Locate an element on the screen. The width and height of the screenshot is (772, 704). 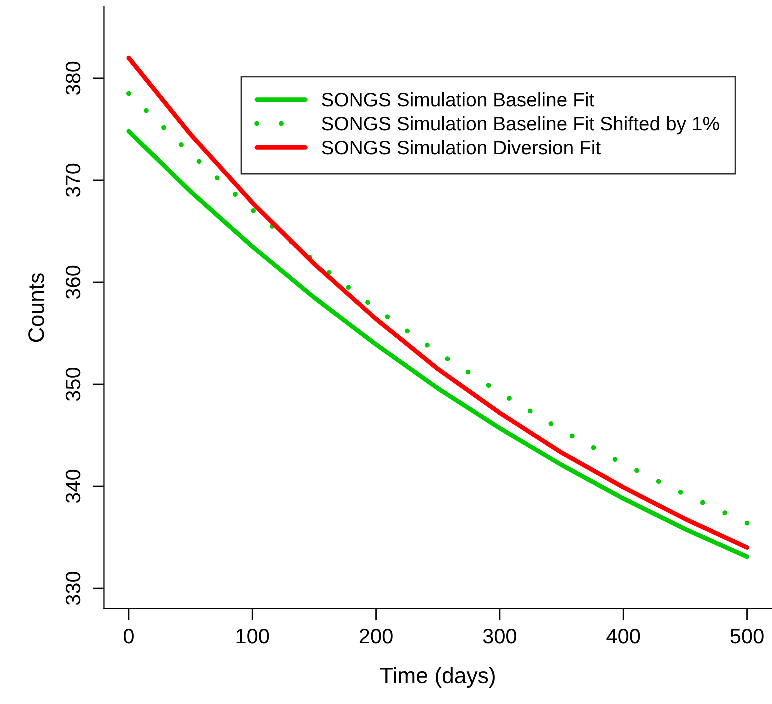
x-tick-label: 0 is located at coordinates (129, 636).